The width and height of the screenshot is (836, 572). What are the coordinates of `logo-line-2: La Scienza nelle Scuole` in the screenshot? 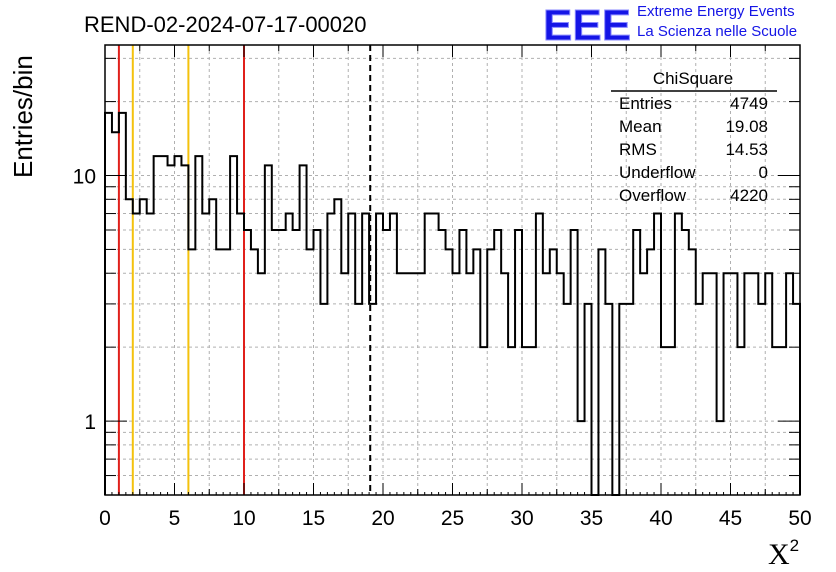 It's located at (717, 31).